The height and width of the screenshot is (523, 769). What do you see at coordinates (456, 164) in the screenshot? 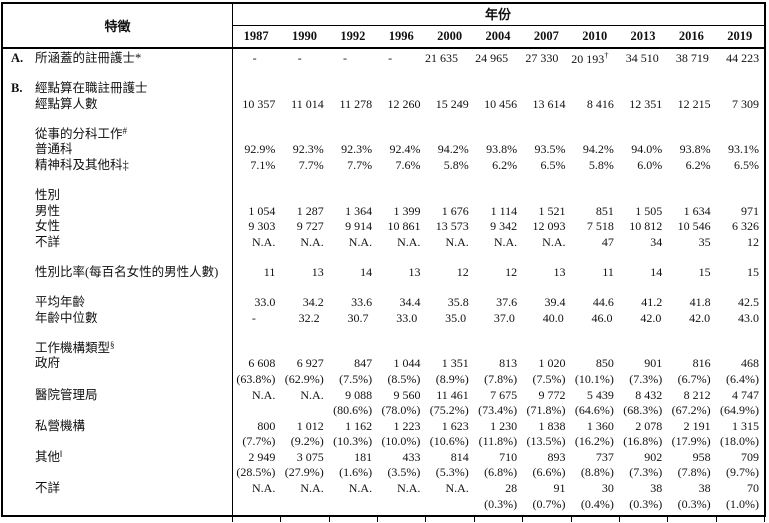
I see `value-cell: 5.8%` at bounding box center [456, 164].